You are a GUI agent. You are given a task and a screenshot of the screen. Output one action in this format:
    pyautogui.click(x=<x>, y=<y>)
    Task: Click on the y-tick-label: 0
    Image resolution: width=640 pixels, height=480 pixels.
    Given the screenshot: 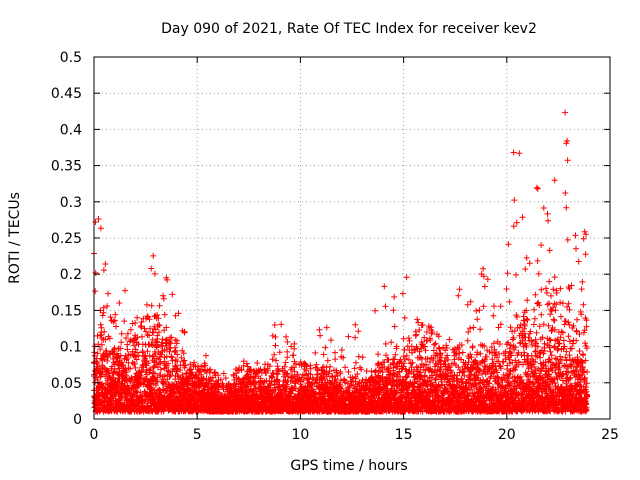 What is the action you would take?
    pyautogui.click(x=77, y=420)
    